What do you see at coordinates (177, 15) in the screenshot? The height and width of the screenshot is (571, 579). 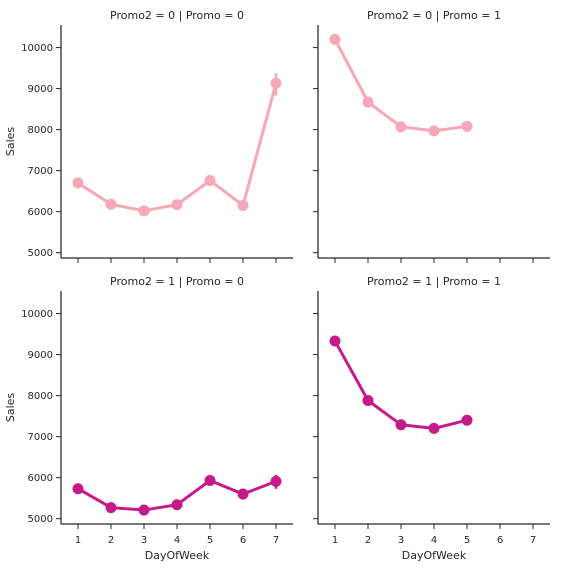 I see `facet-title: Promo2 = 0 | Promo = 0` at bounding box center [177, 15].